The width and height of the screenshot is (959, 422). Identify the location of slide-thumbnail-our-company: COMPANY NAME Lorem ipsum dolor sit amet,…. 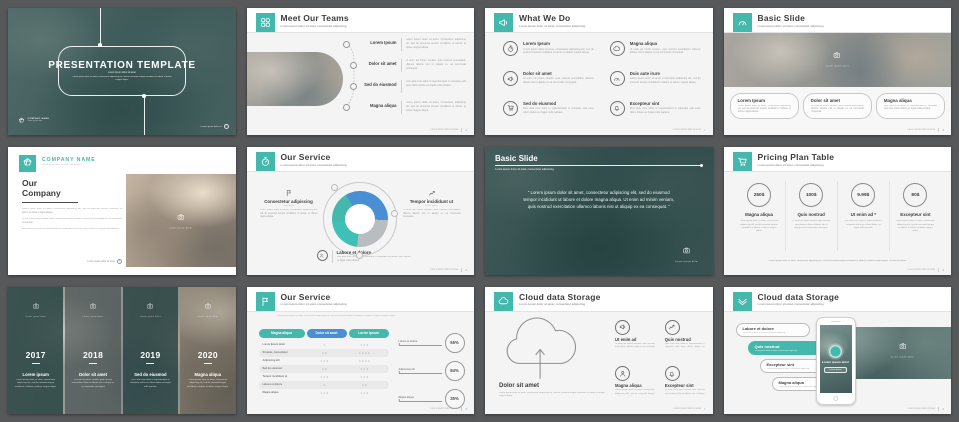
(122, 211).